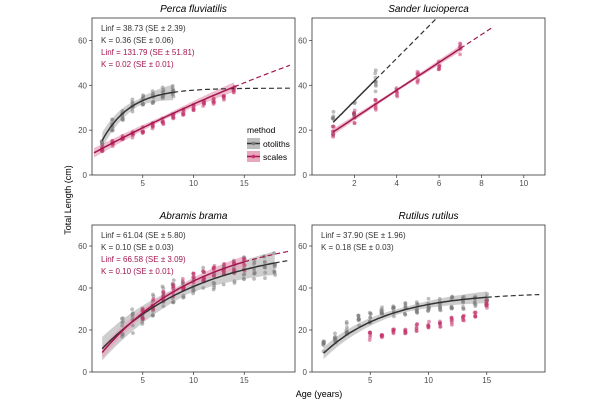 The width and height of the screenshot is (600, 405). What do you see at coordinates (268, 143) in the screenshot?
I see `legend: method otoliths scales` at bounding box center [268, 143].